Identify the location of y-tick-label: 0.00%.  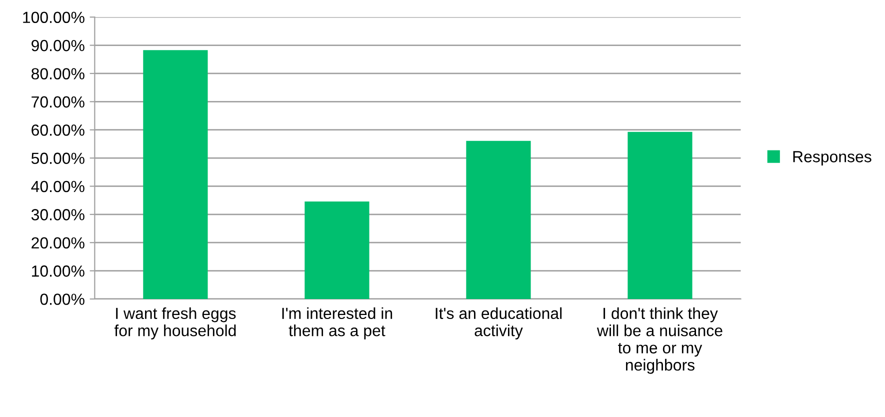
(62, 299).